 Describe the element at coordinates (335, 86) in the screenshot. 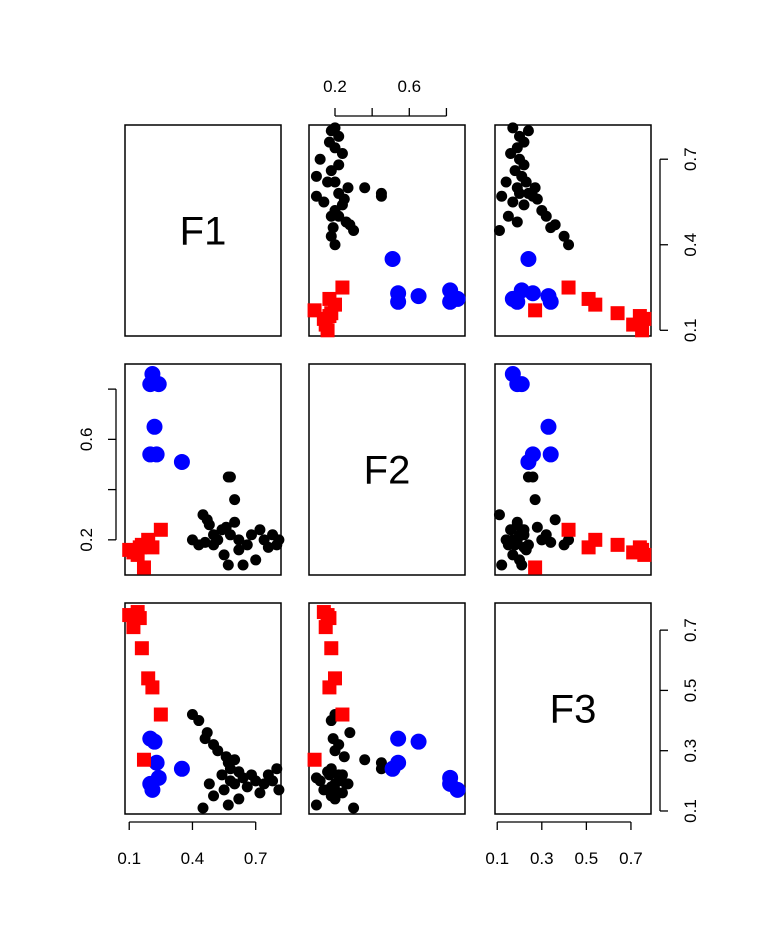

I see `x-tick-label-f2-0: 0.2` at that location.